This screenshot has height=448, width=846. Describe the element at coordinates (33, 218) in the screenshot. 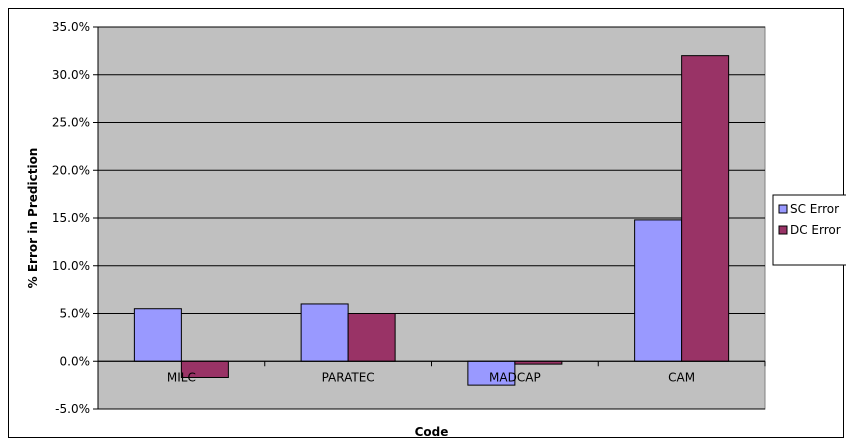

I see `y-axis-title: % Error in Prediction` at that location.